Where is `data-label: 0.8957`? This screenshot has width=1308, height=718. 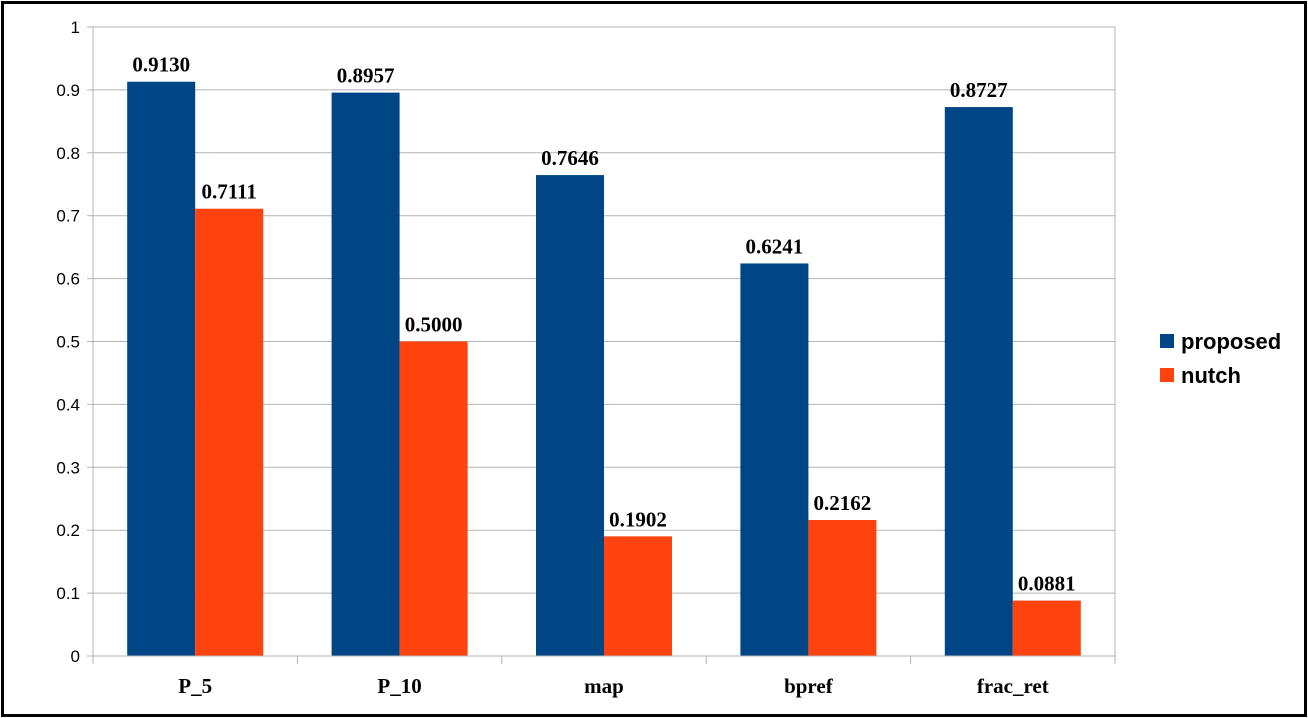
data-label: 0.8957 is located at coordinates (366, 76).